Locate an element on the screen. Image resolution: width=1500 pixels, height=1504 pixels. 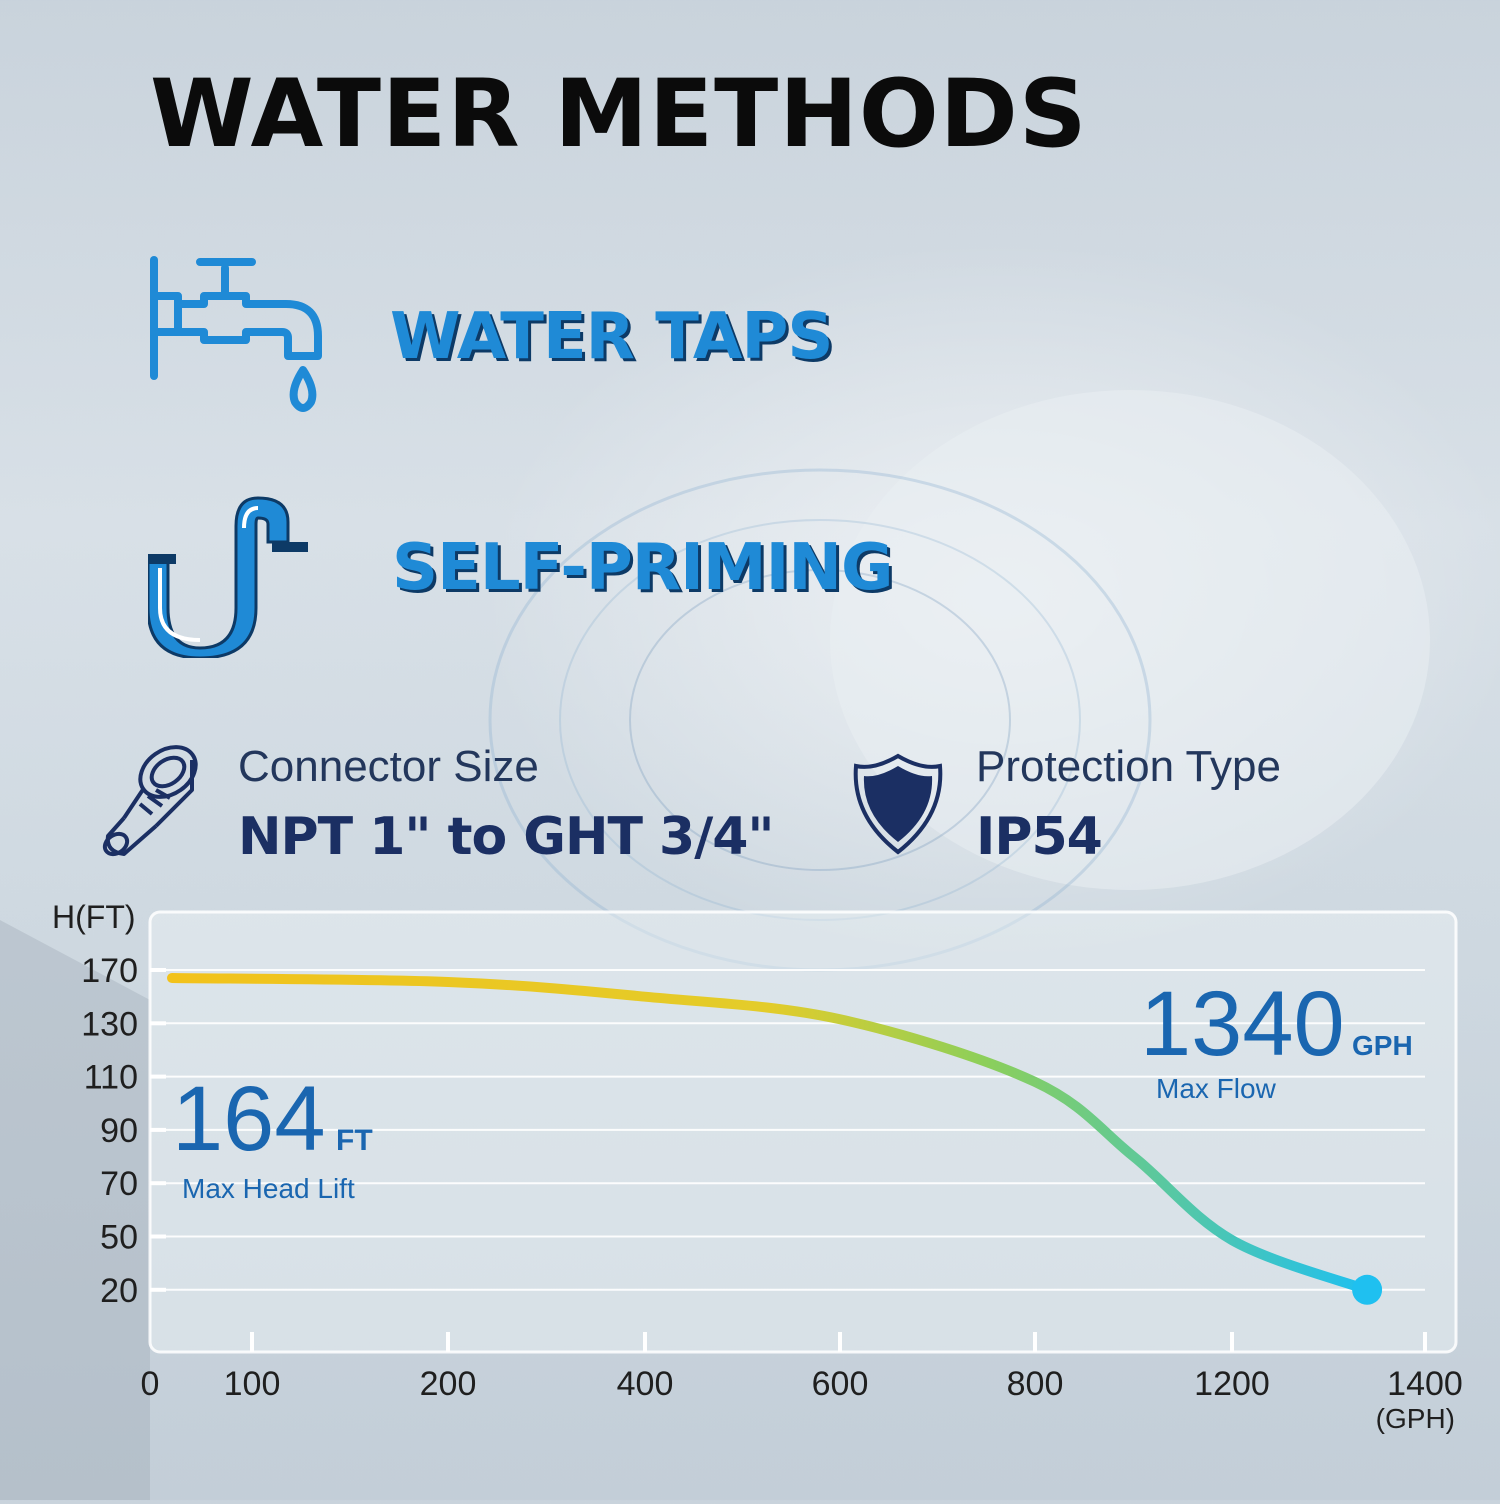
y-axis-title: H(FT) is located at coordinates (94, 917).